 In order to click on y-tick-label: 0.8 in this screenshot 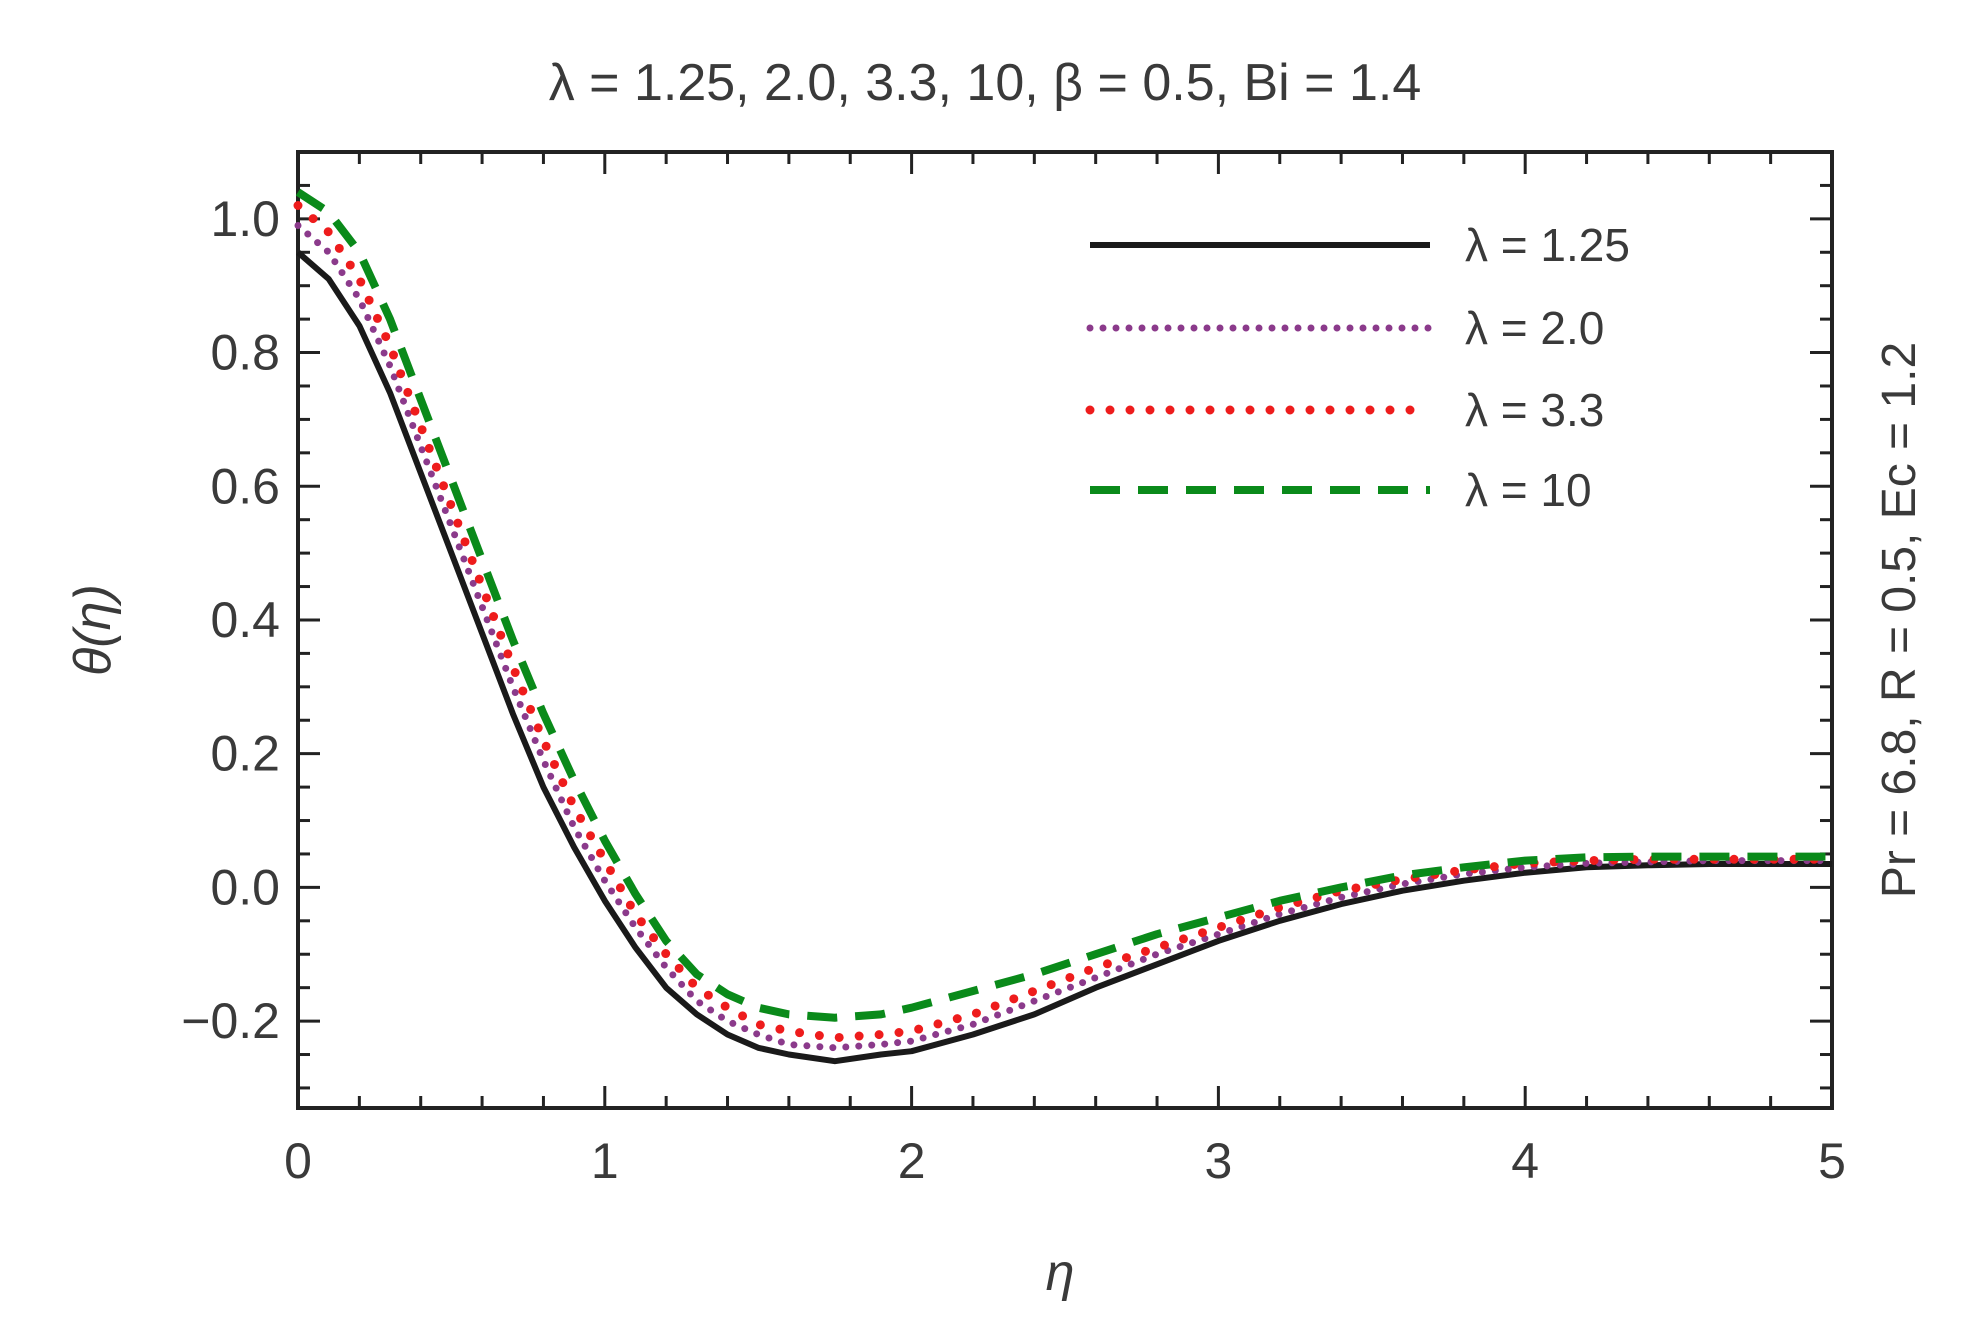, I will do `click(245, 353)`.